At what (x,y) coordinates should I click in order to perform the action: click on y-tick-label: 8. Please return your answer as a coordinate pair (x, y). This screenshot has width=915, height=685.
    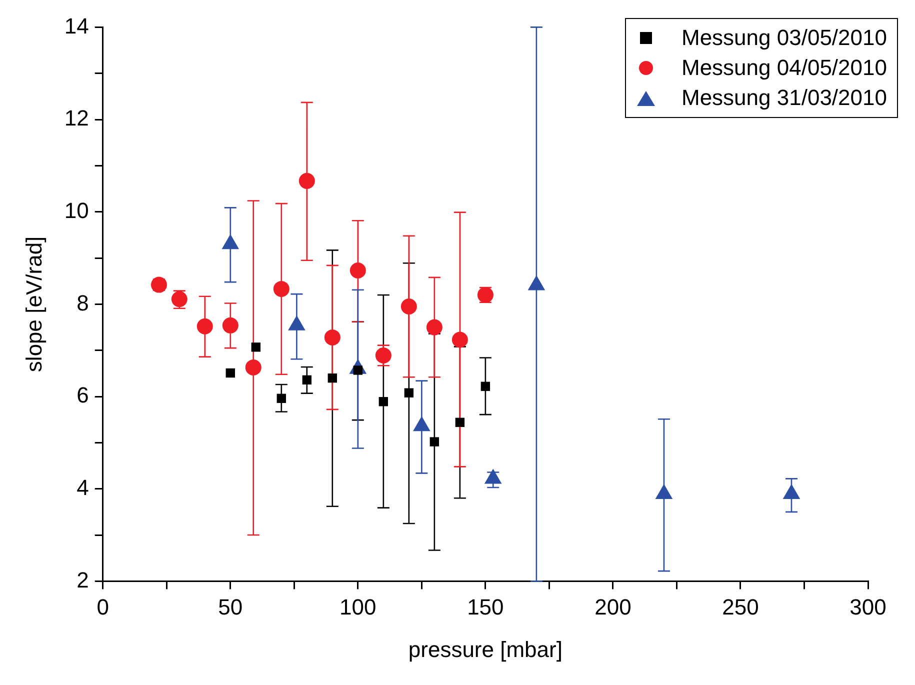
    Looking at the image, I should click on (82, 303).